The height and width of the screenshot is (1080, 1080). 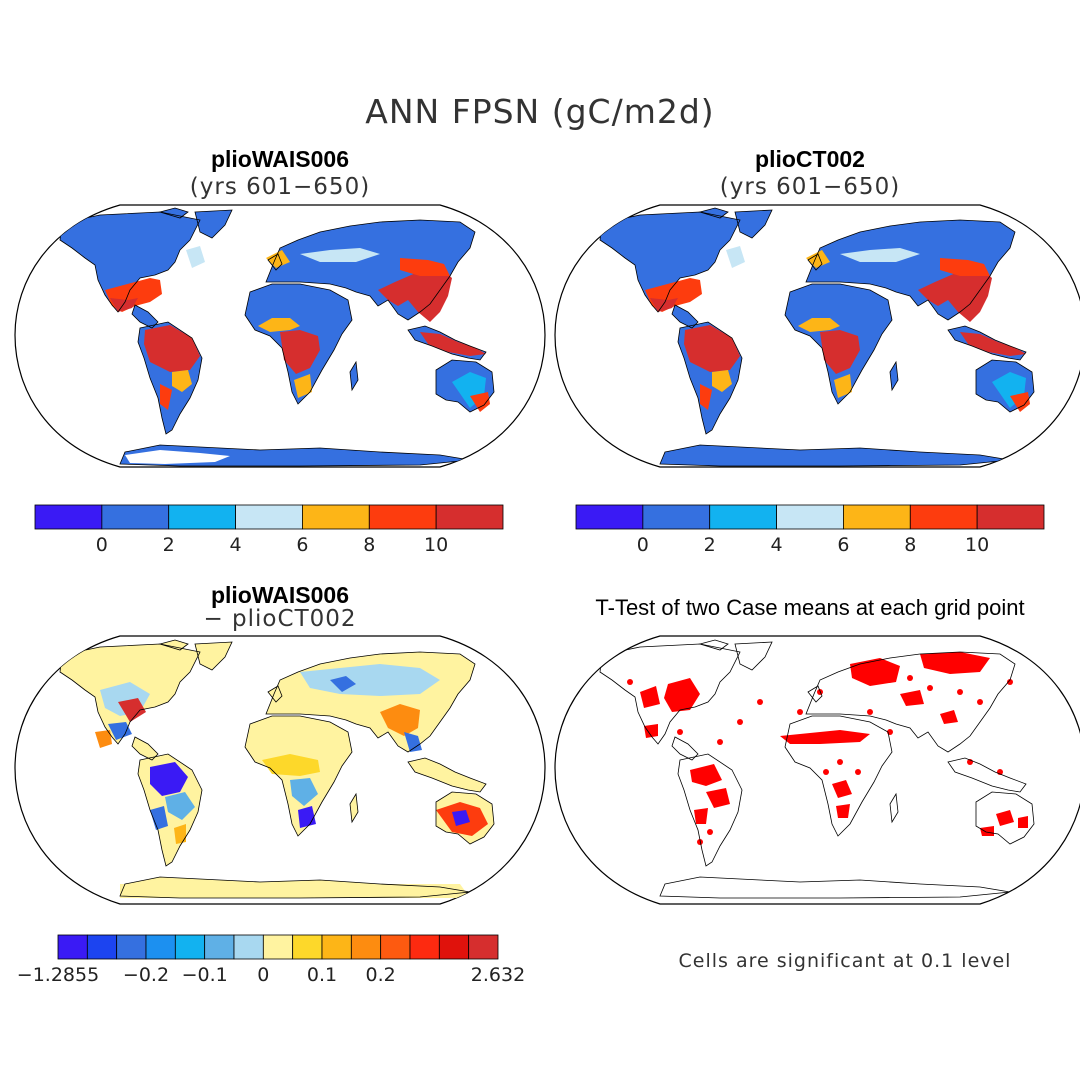 What do you see at coordinates (843, 545) in the screenshot?
I see `colorbar-tr-tick-label: 6` at bounding box center [843, 545].